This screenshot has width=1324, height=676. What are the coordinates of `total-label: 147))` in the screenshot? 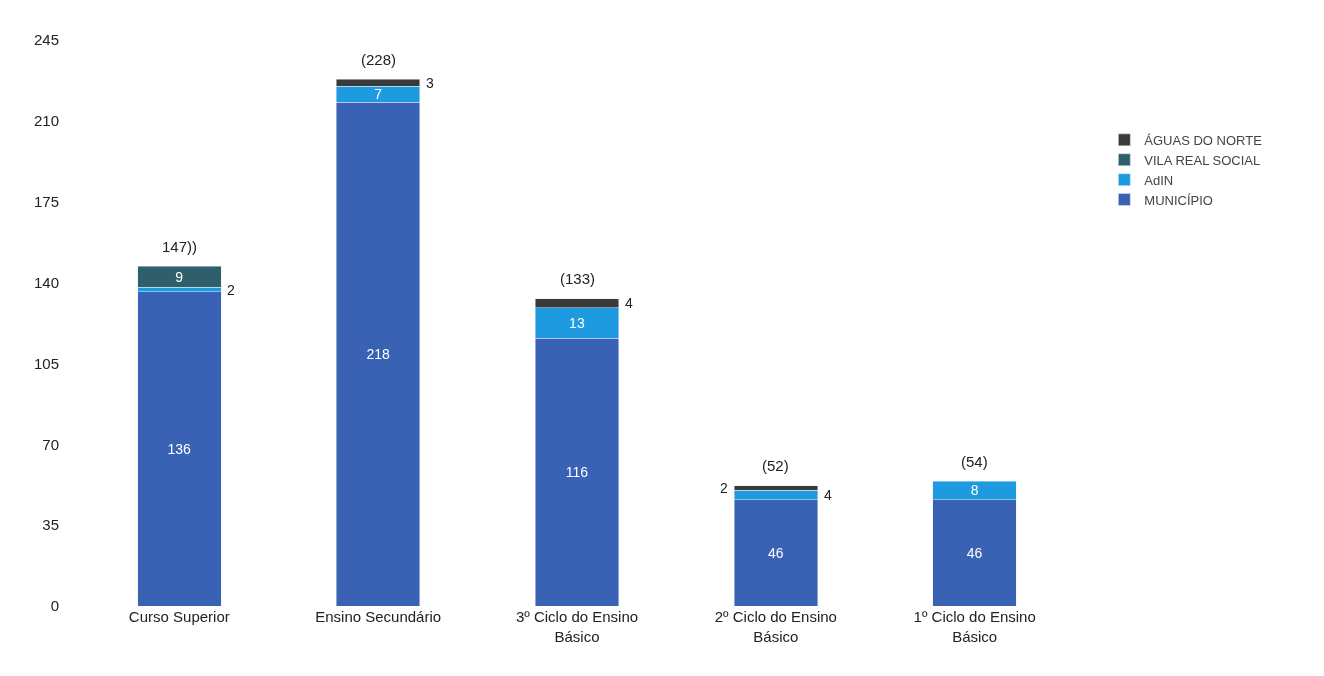 It's located at (180, 246).